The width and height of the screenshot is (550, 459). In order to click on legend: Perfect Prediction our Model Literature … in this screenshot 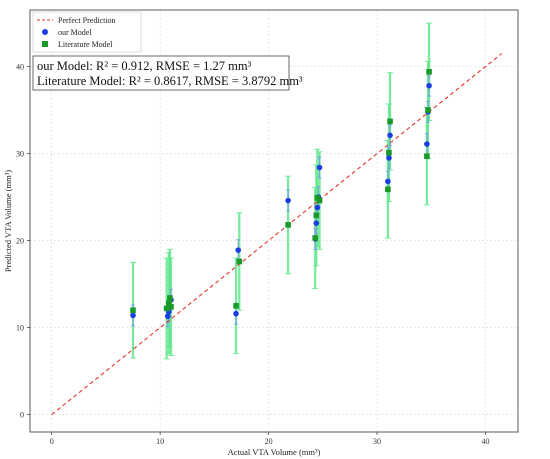, I will do `click(87, 32)`.